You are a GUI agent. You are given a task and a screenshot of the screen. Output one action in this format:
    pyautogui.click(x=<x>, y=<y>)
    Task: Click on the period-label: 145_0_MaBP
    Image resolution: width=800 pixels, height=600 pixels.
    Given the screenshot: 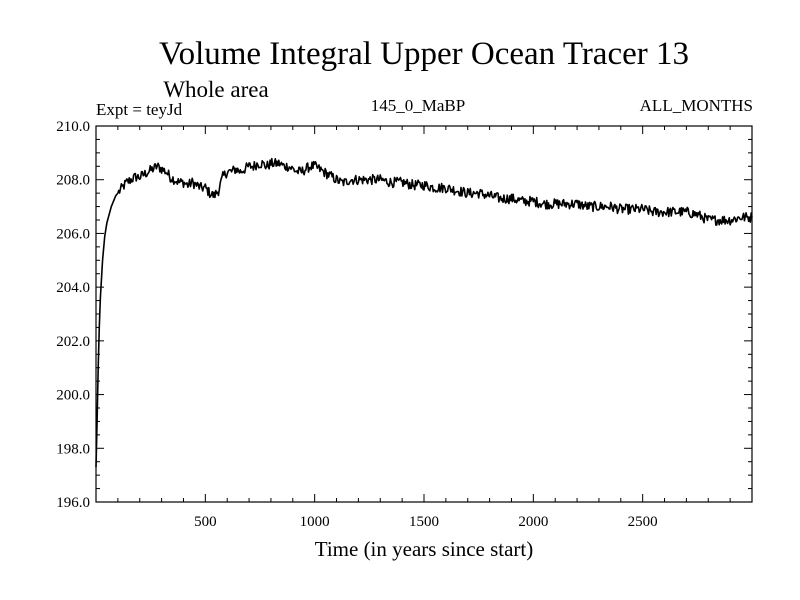 What is the action you would take?
    pyautogui.click(x=418, y=105)
    